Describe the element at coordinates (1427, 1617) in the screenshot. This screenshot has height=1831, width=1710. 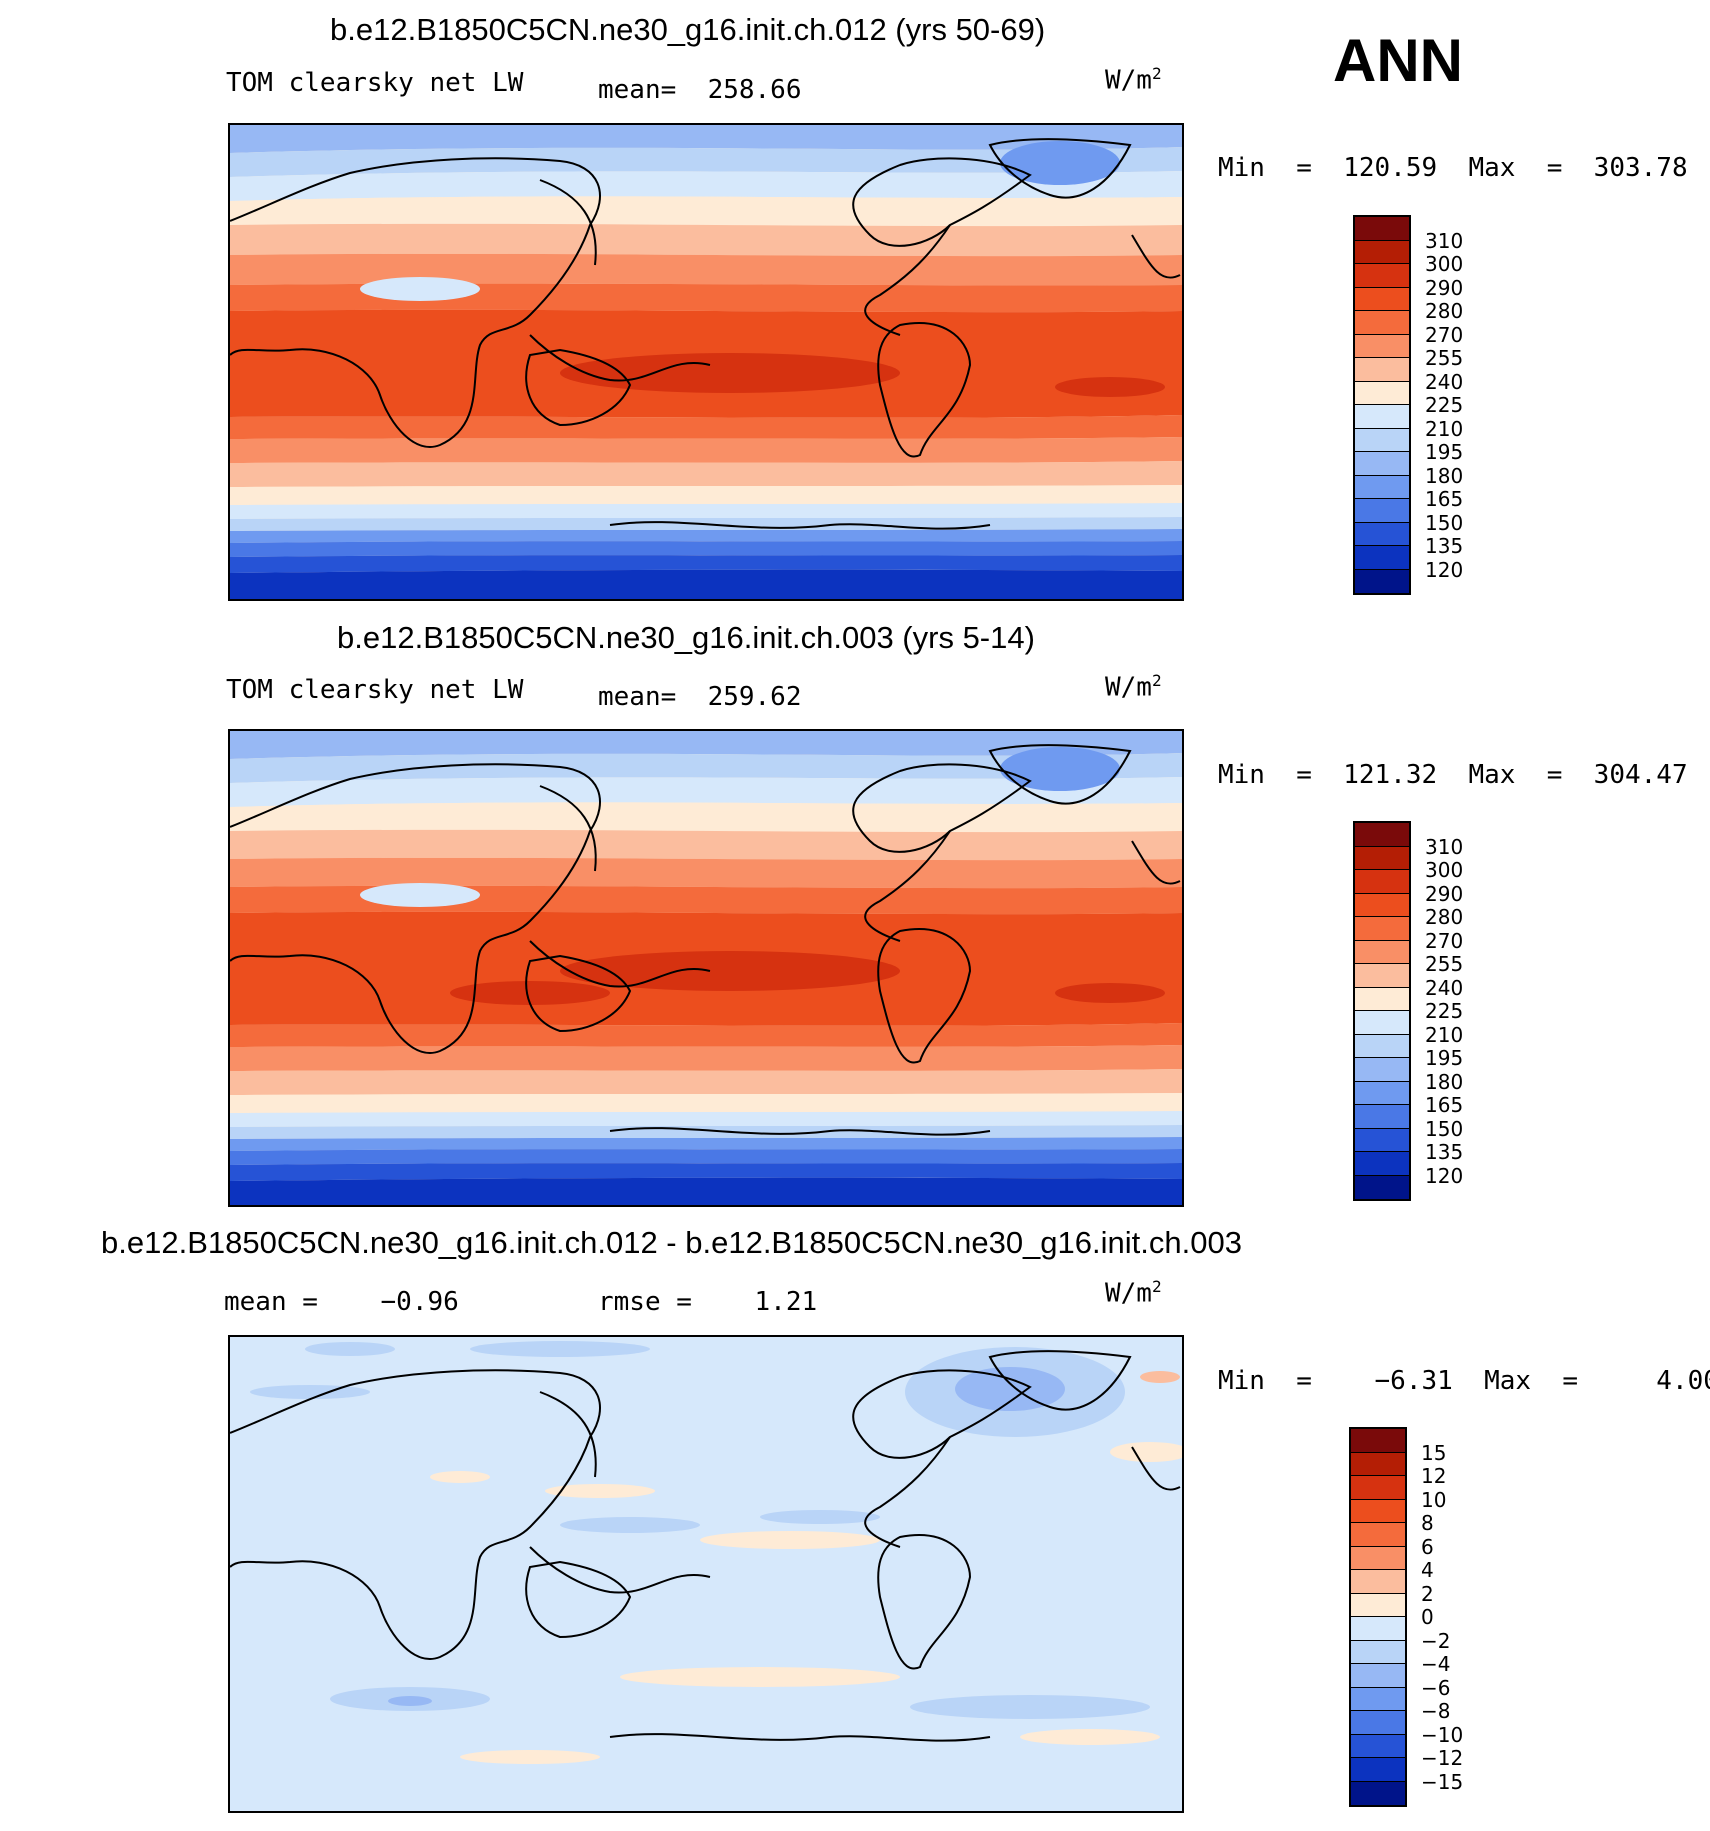
I see `colorbar-tick-label: 0` at that location.